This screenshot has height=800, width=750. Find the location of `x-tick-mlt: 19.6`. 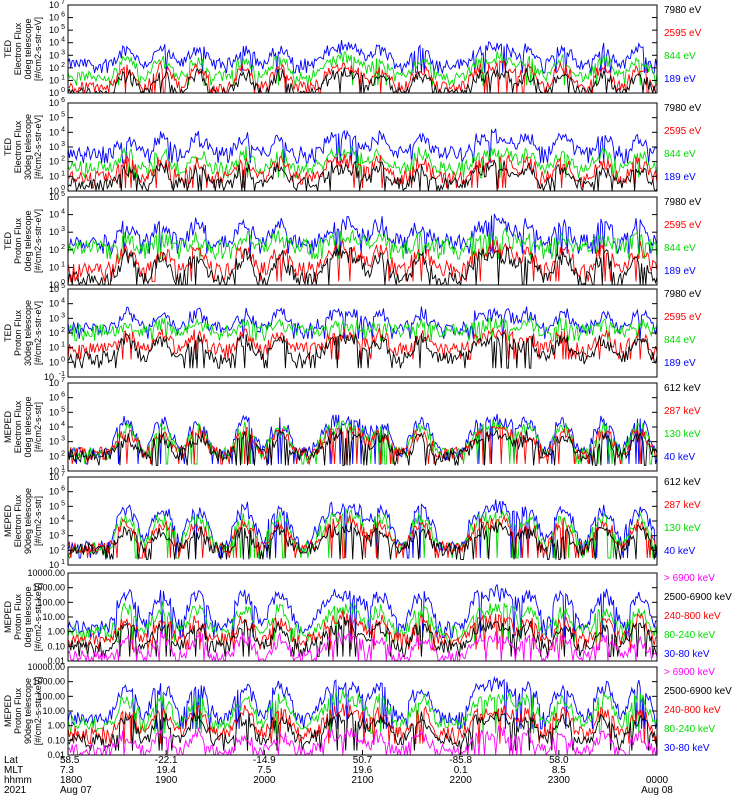

x-tick-mlt: 19.6 is located at coordinates (363, 770).